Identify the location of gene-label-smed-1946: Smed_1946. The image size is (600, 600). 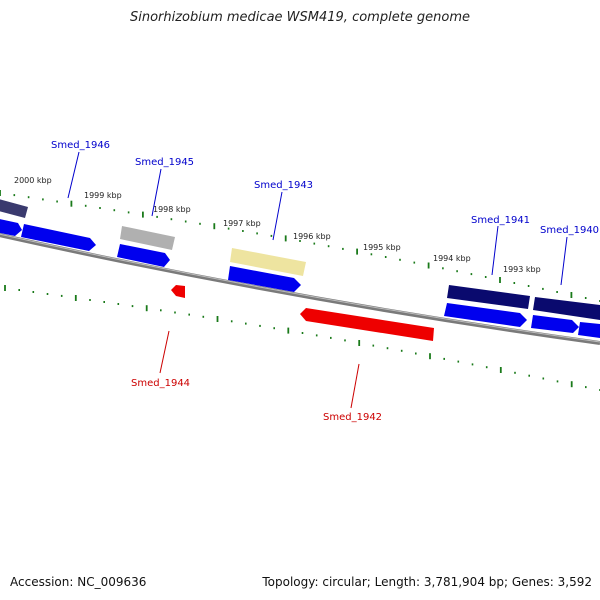
(80, 145).